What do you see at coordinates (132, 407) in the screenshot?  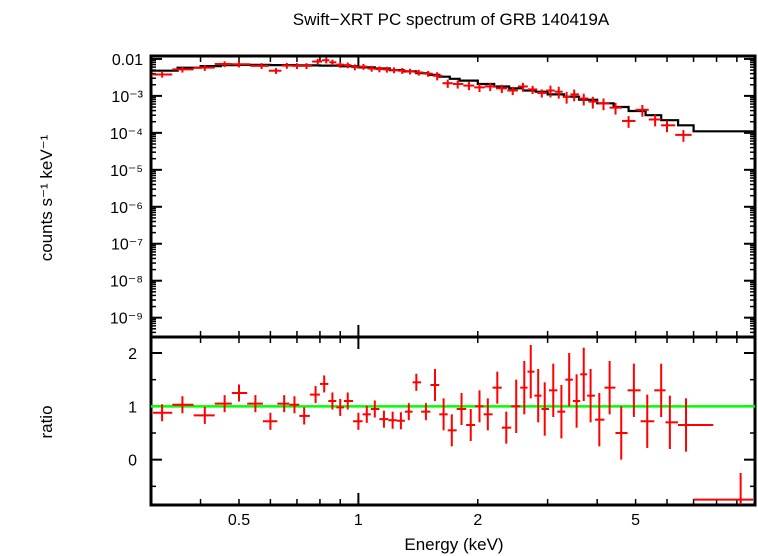 I see `ratio-tick-label: 1` at bounding box center [132, 407].